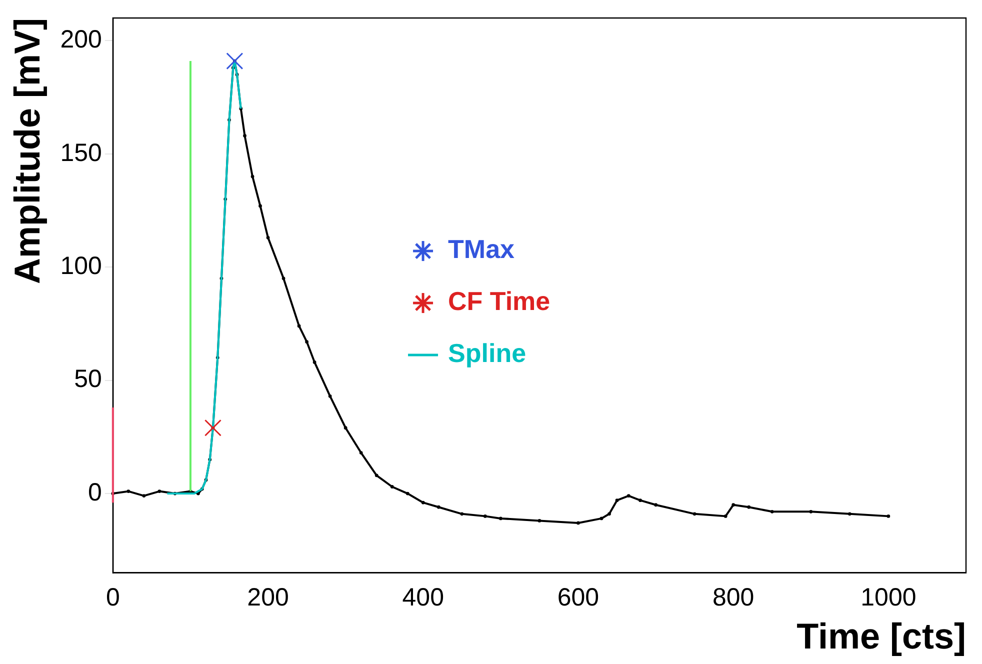 Image resolution: width=982 pixels, height=664 pixels. Describe the element at coordinates (482, 249) in the screenshot. I see `legend-label: TMax` at that location.